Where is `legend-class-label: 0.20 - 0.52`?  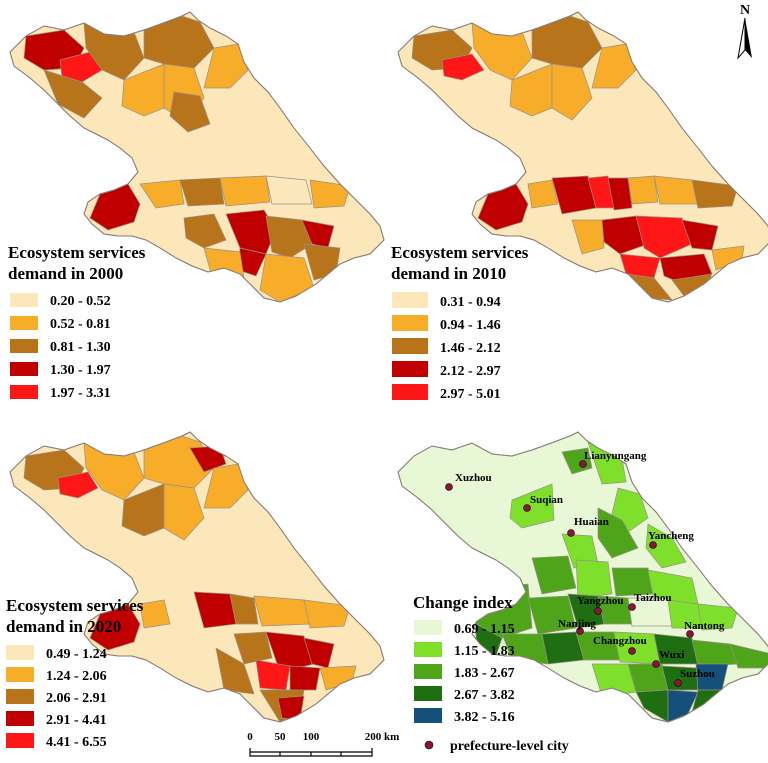 legend-class-label: 0.20 - 0.52 is located at coordinates (80, 301).